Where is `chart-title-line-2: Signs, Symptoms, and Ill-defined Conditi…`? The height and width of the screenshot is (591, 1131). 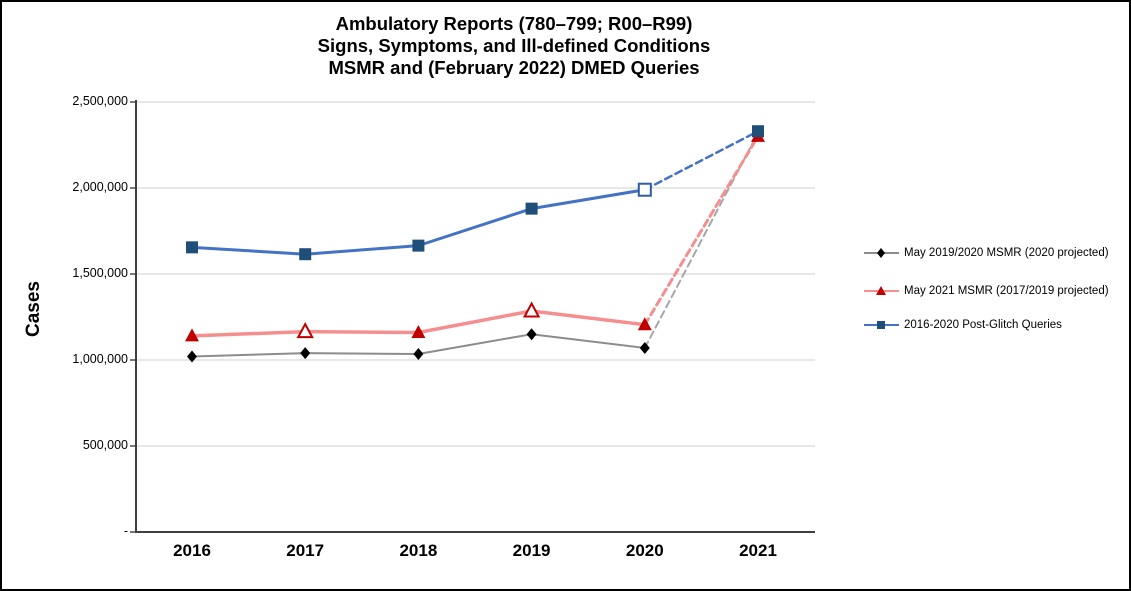 chart-title-line-2: Signs, Symptoms, and Ill-defined Conditi… is located at coordinates (514, 45).